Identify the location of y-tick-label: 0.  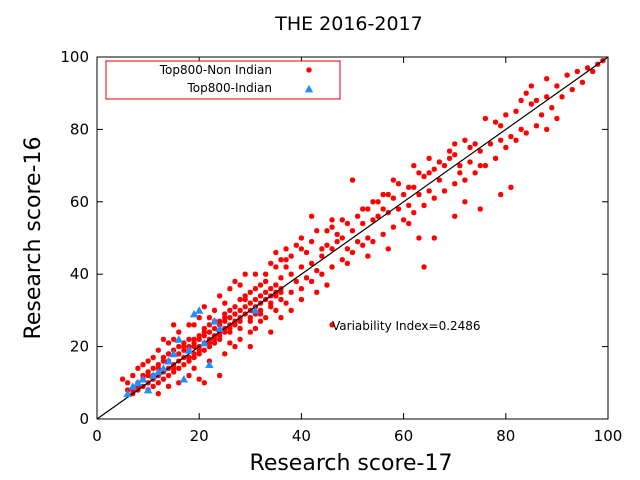
(84, 419).